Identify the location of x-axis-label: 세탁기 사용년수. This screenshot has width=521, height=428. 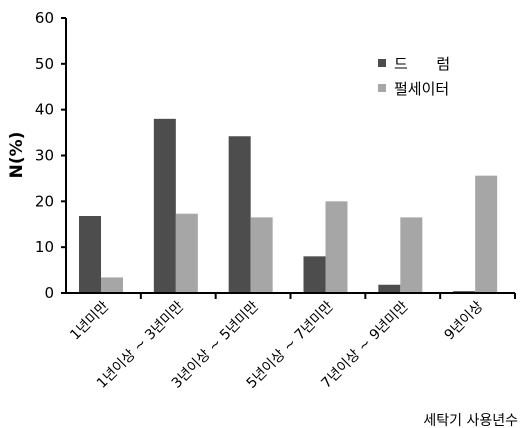
(470, 420).